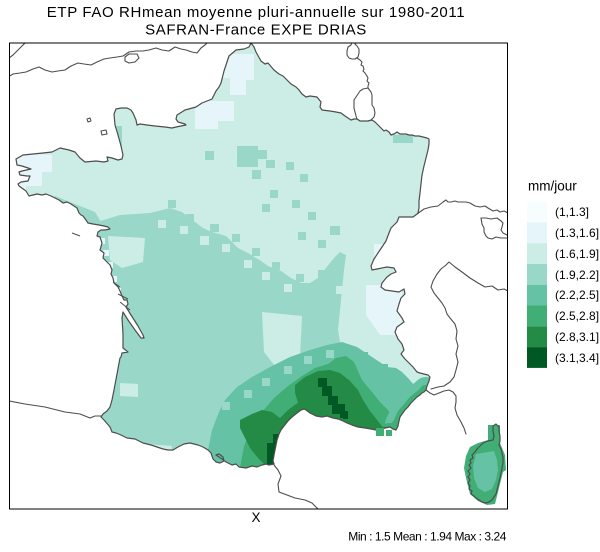 This screenshot has height=552, width=600. Describe the element at coordinates (256, 30) in the screenshot. I see `svg-text: SAFRAN-France EXPE DRIAS` at that location.